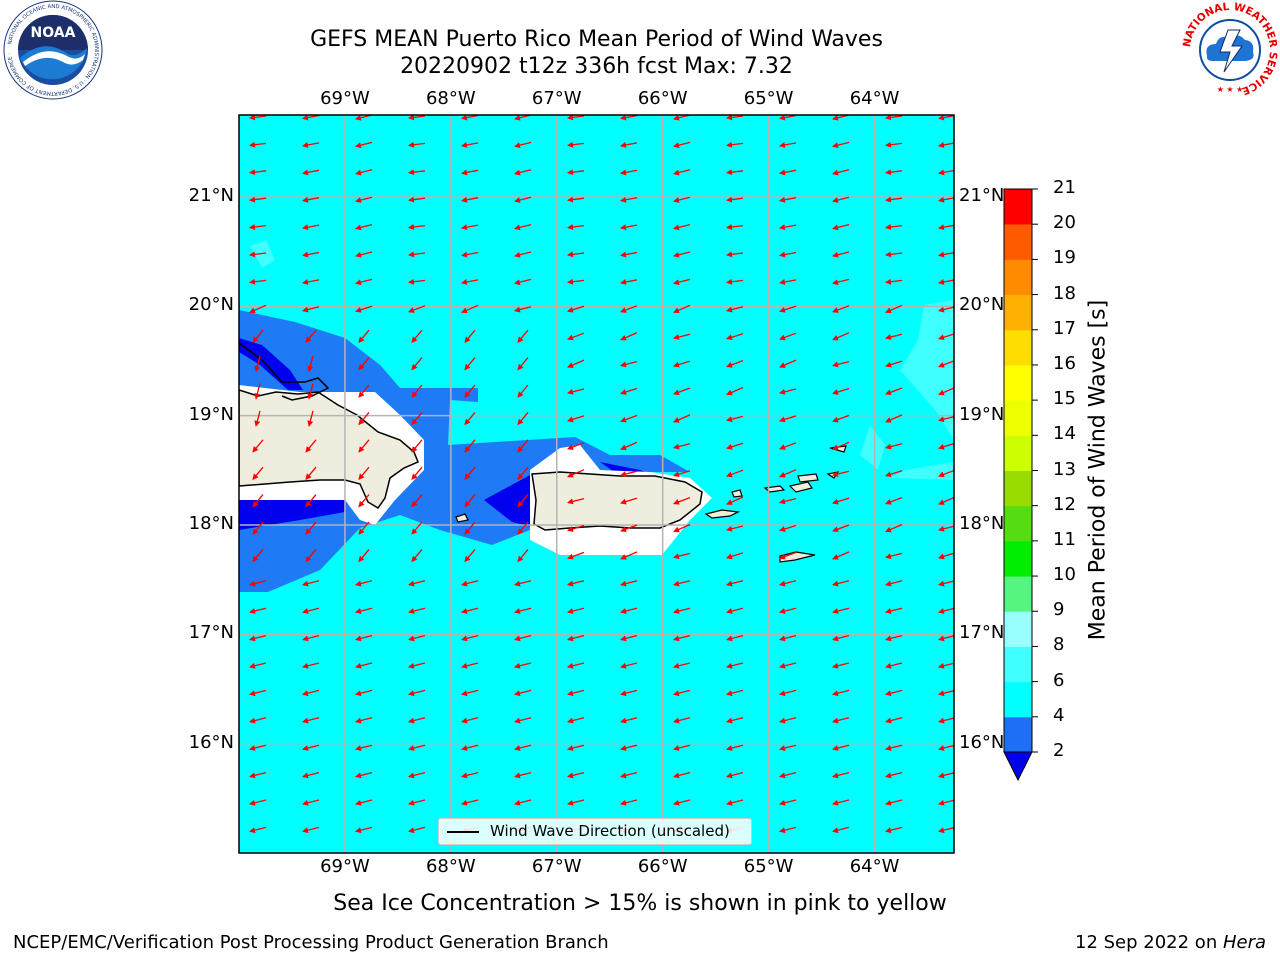 The image size is (1280, 960). Describe the element at coordinates (596, 66) in the screenshot. I see `chart-subtitle: 20220902 t12z 336h fcst Max: 7.32` at that location.